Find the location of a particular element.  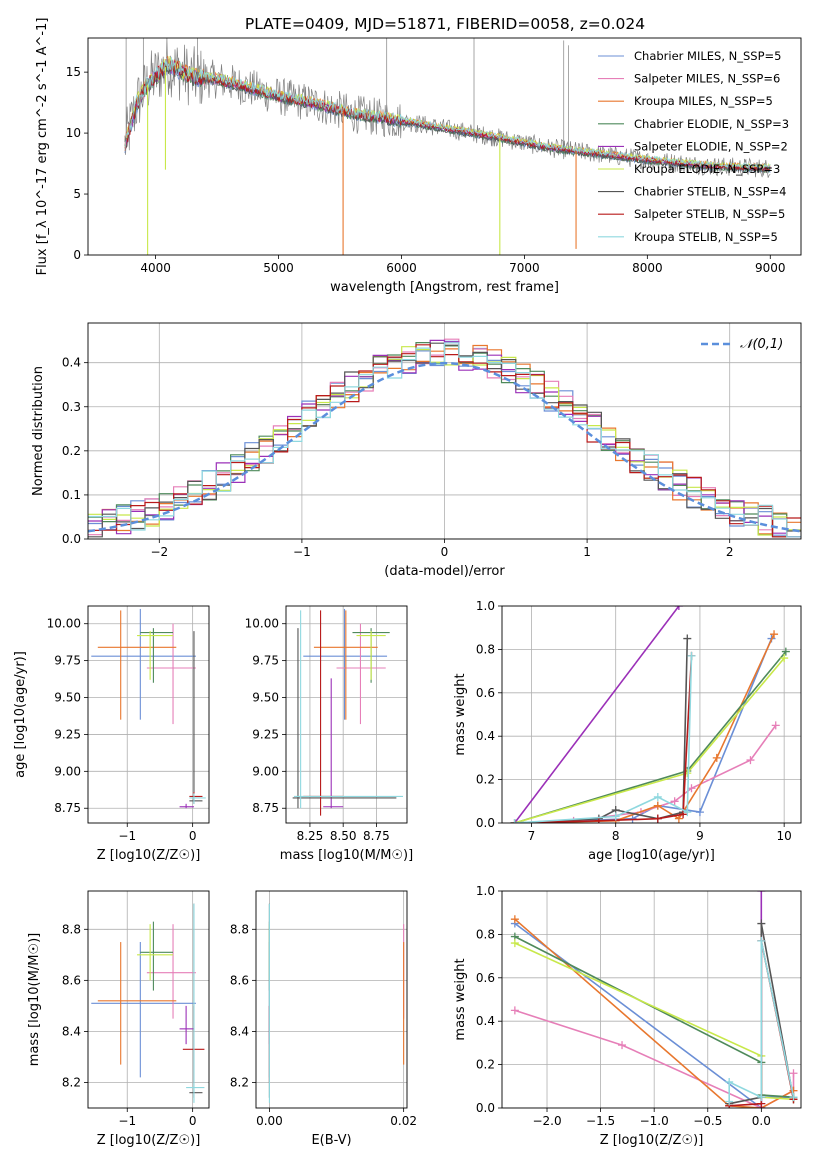

legend-entry: Salpeter ELODIE, N_SSP=2 is located at coordinates (711, 146).